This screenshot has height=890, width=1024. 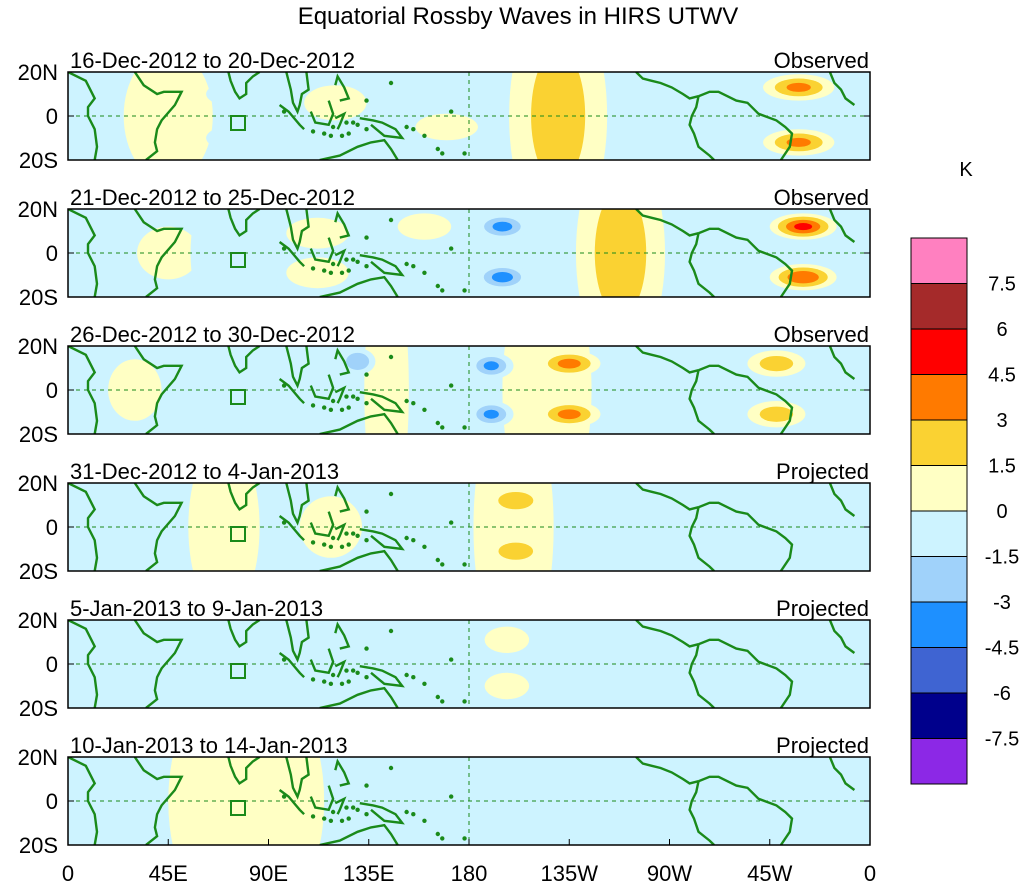 I want to click on chart-title: Equatorial Rossby Waves in HIRS UTWV, so click(x=518, y=16).